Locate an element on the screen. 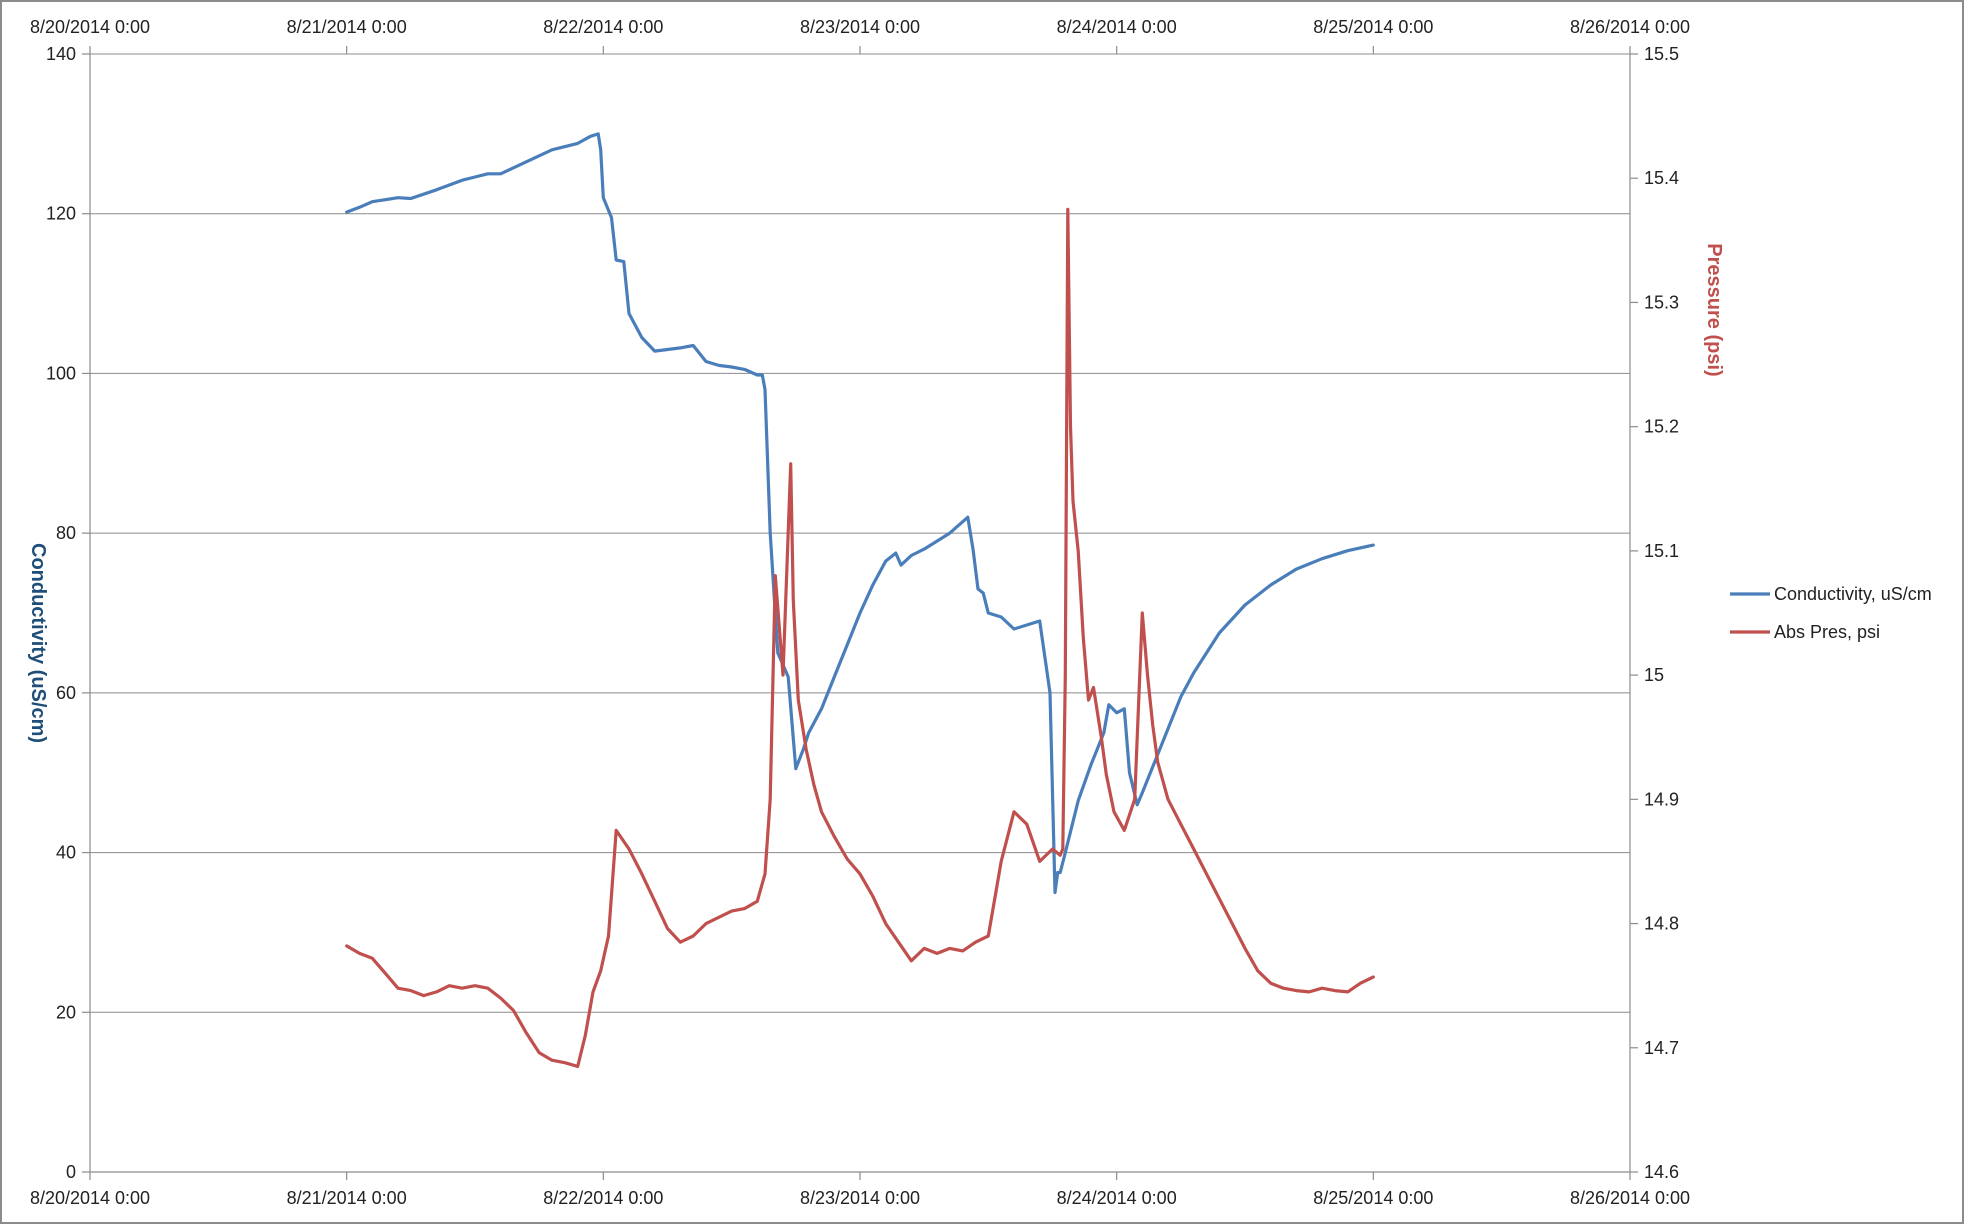 This screenshot has height=1226, width=1964. y-right-tick-label: 15.4 is located at coordinates (1661, 178).